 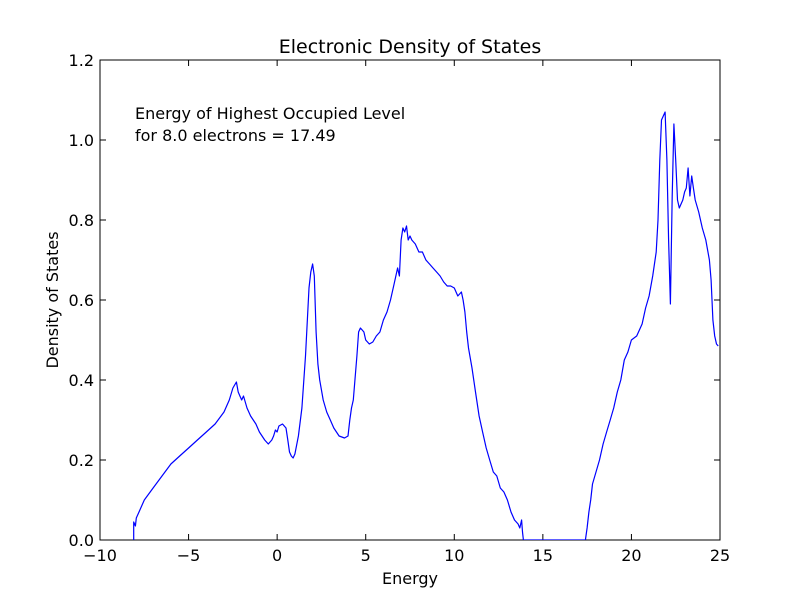 I want to click on x-tick-label: 10, so click(x=454, y=555).